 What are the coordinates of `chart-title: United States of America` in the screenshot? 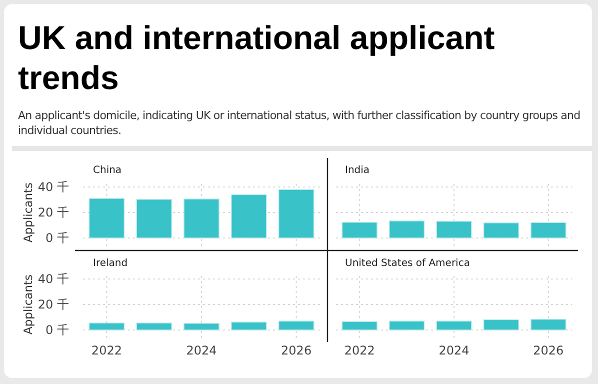 It's located at (407, 263).